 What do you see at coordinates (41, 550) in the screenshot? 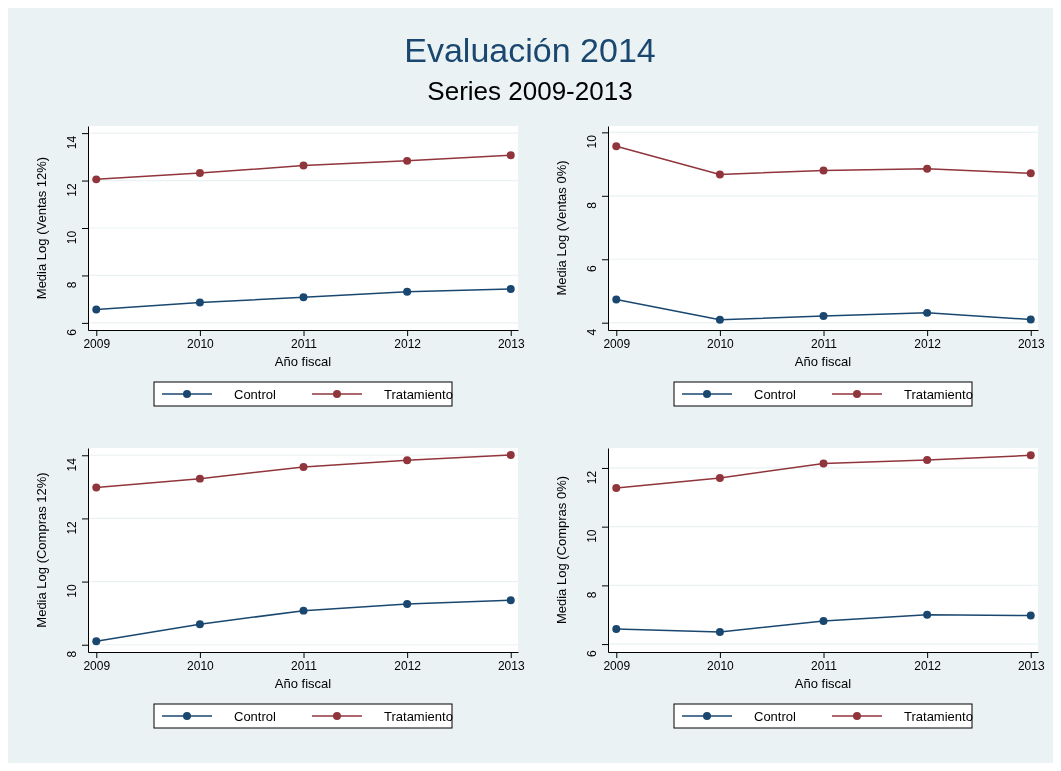
I see `y-axis-title: Media Log (Compras 12%)` at bounding box center [41, 550].